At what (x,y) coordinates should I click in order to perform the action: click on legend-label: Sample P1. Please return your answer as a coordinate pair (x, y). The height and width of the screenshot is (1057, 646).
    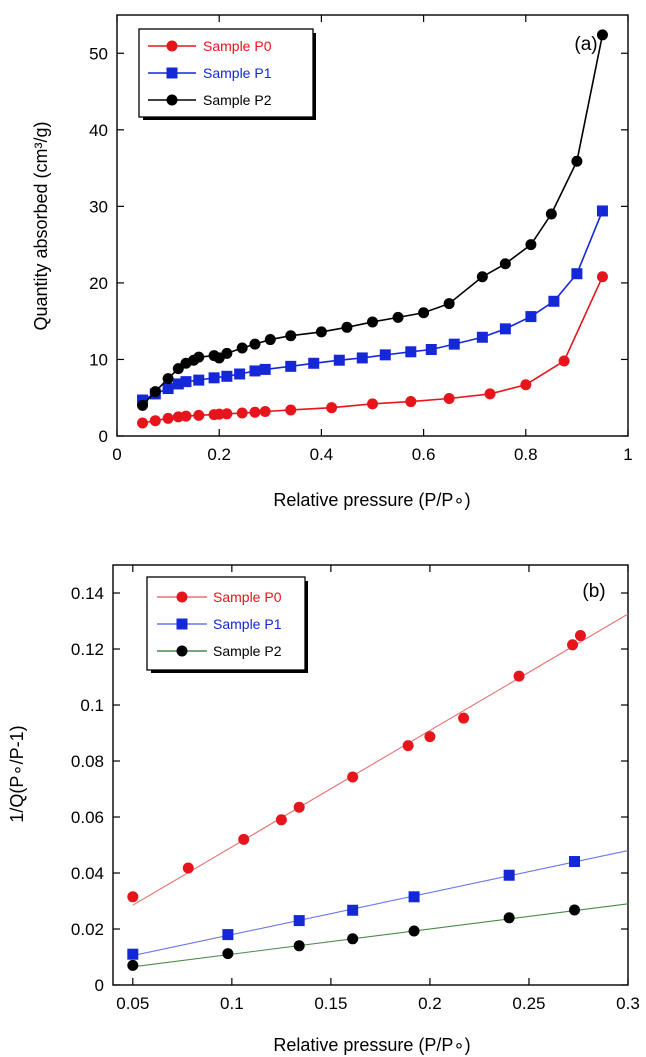
    Looking at the image, I should click on (237, 73).